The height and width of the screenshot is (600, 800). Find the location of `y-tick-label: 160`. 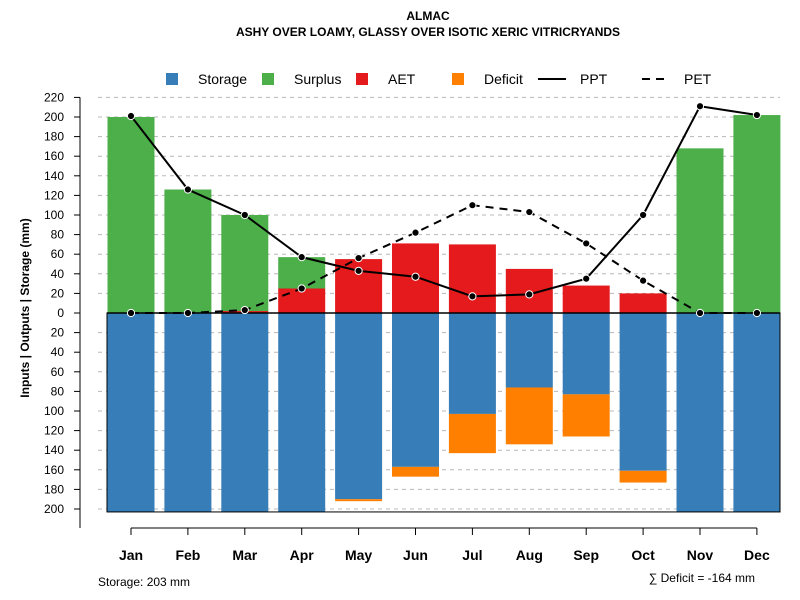

y-tick-label: 160 is located at coordinates (54, 470).